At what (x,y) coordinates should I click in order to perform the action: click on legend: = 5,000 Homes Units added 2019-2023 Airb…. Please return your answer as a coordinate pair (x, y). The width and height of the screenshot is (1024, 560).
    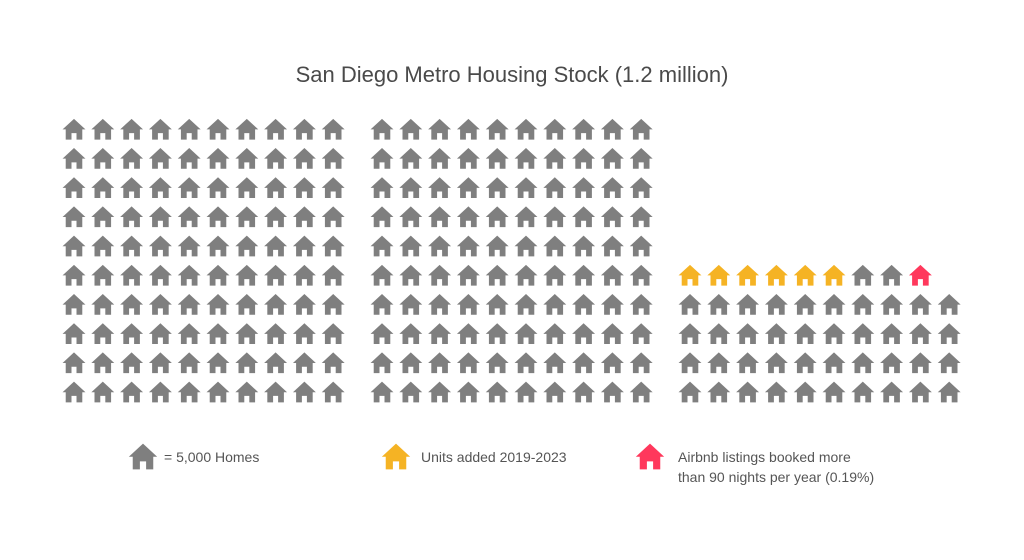
    Looking at the image, I should click on (501, 464).